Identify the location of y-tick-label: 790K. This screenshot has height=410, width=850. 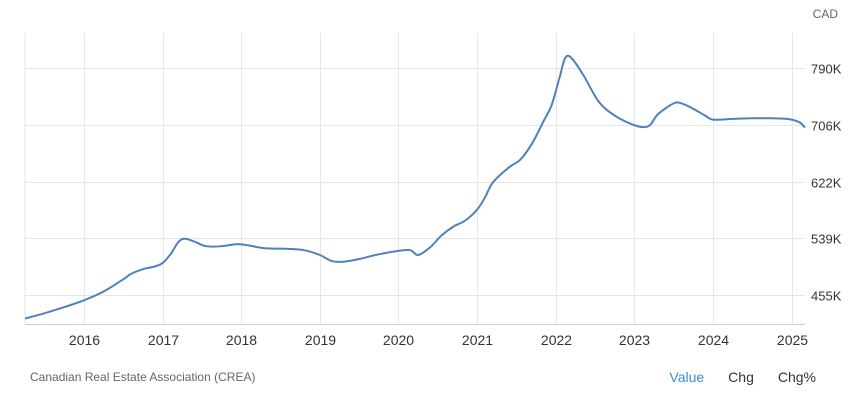
(826, 69).